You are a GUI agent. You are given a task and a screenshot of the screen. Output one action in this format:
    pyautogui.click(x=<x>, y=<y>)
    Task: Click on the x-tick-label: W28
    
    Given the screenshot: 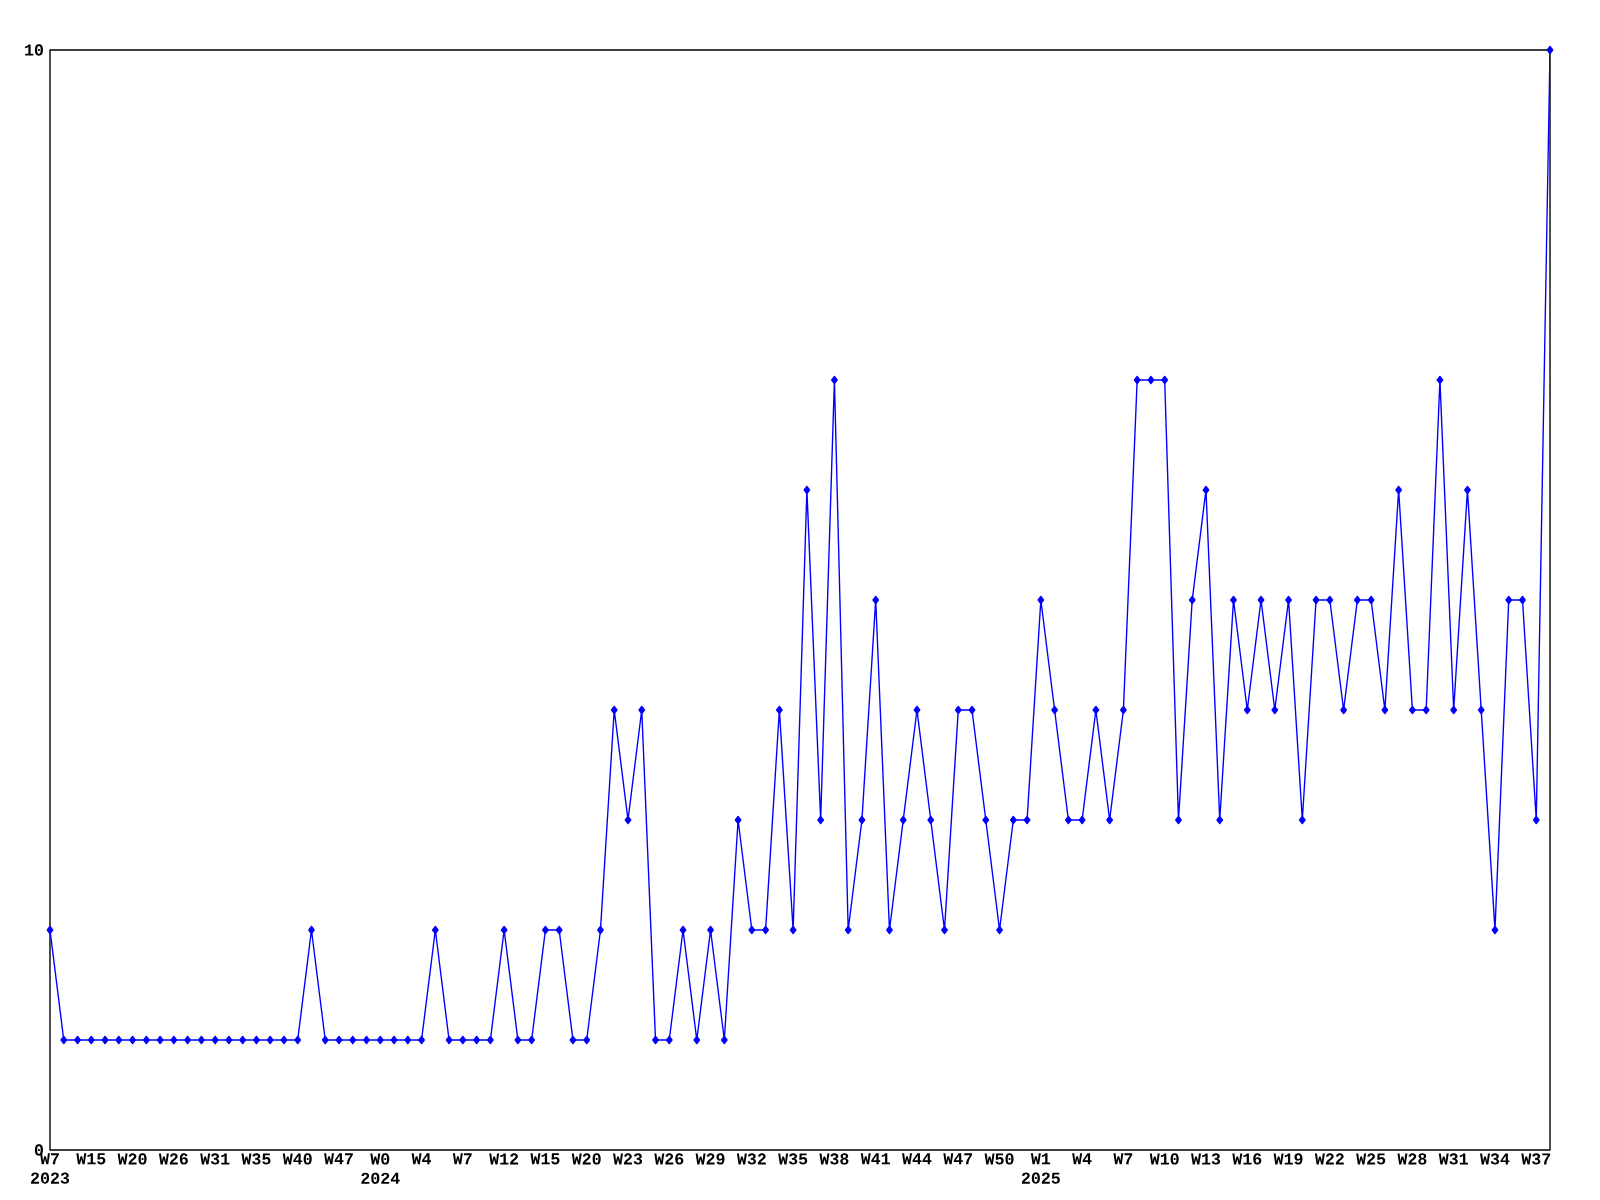 What is the action you would take?
    pyautogui.click(x=1412, y=1159)
    